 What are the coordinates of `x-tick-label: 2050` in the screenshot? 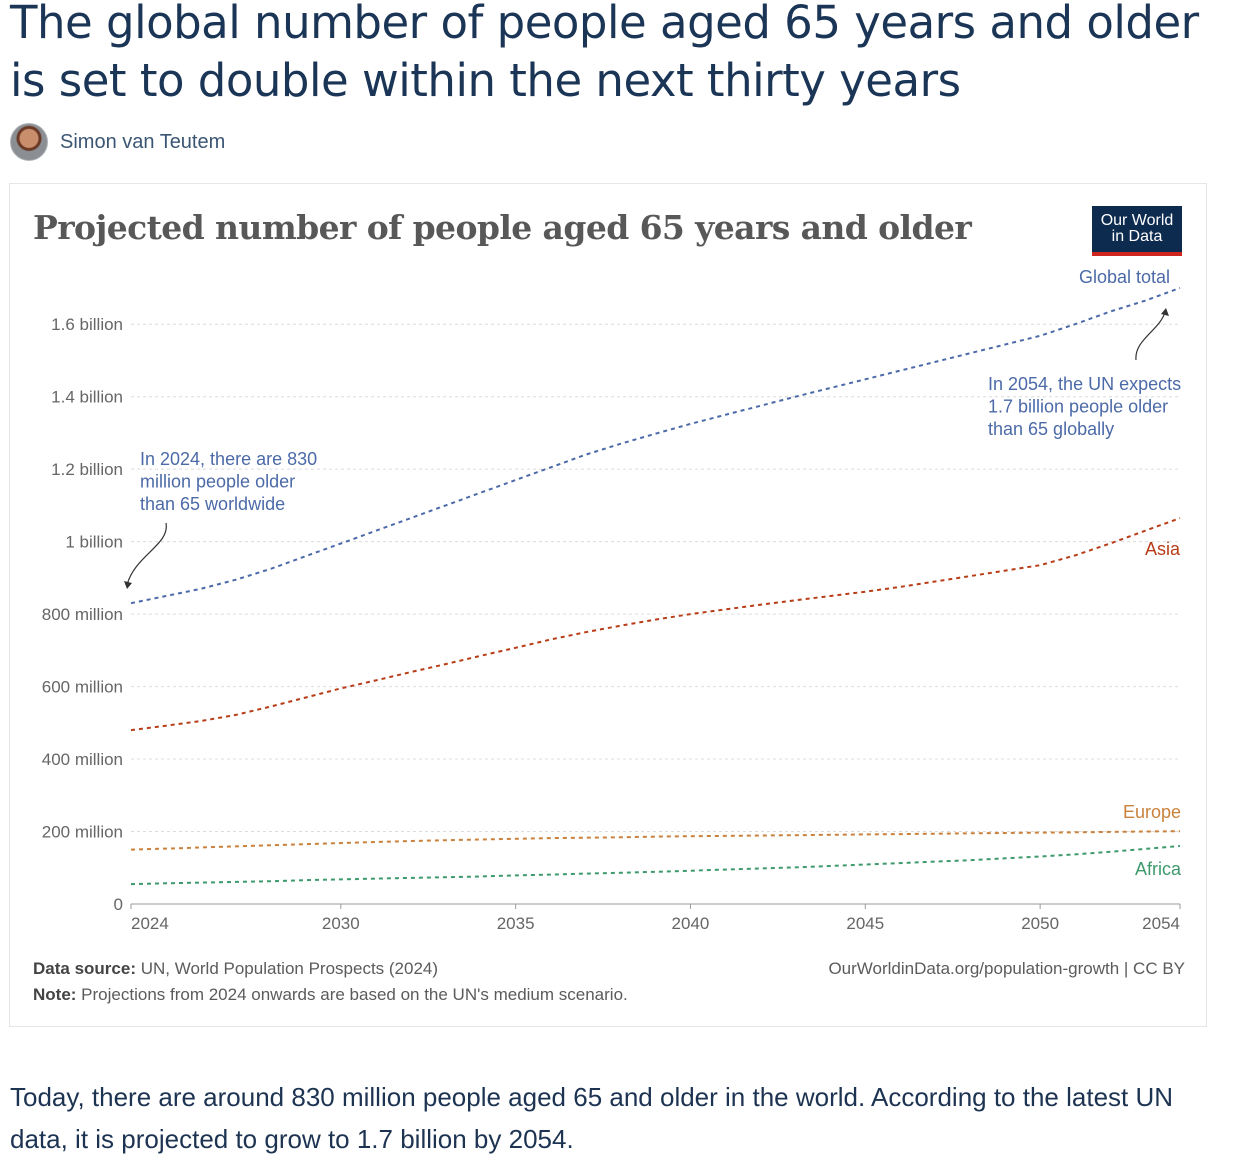 It's located at (1040, 923).